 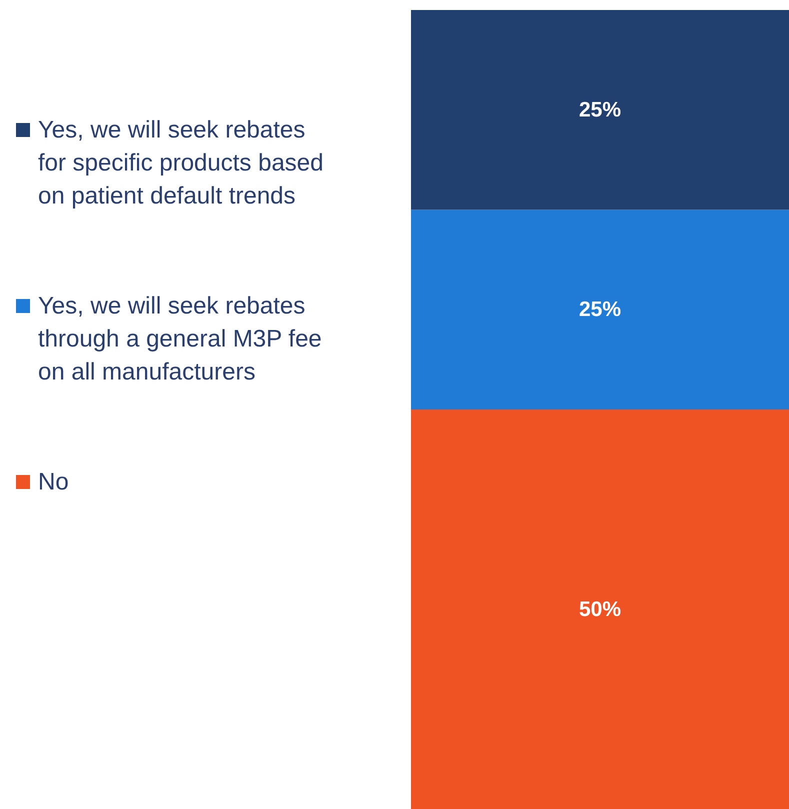 What do you see at coordinates (180, 339) in the screenshot?
I see `legend-label: Yes, we will seek rebates through a general M3P fee on all manufacturers` at bounding box center [180, 339].